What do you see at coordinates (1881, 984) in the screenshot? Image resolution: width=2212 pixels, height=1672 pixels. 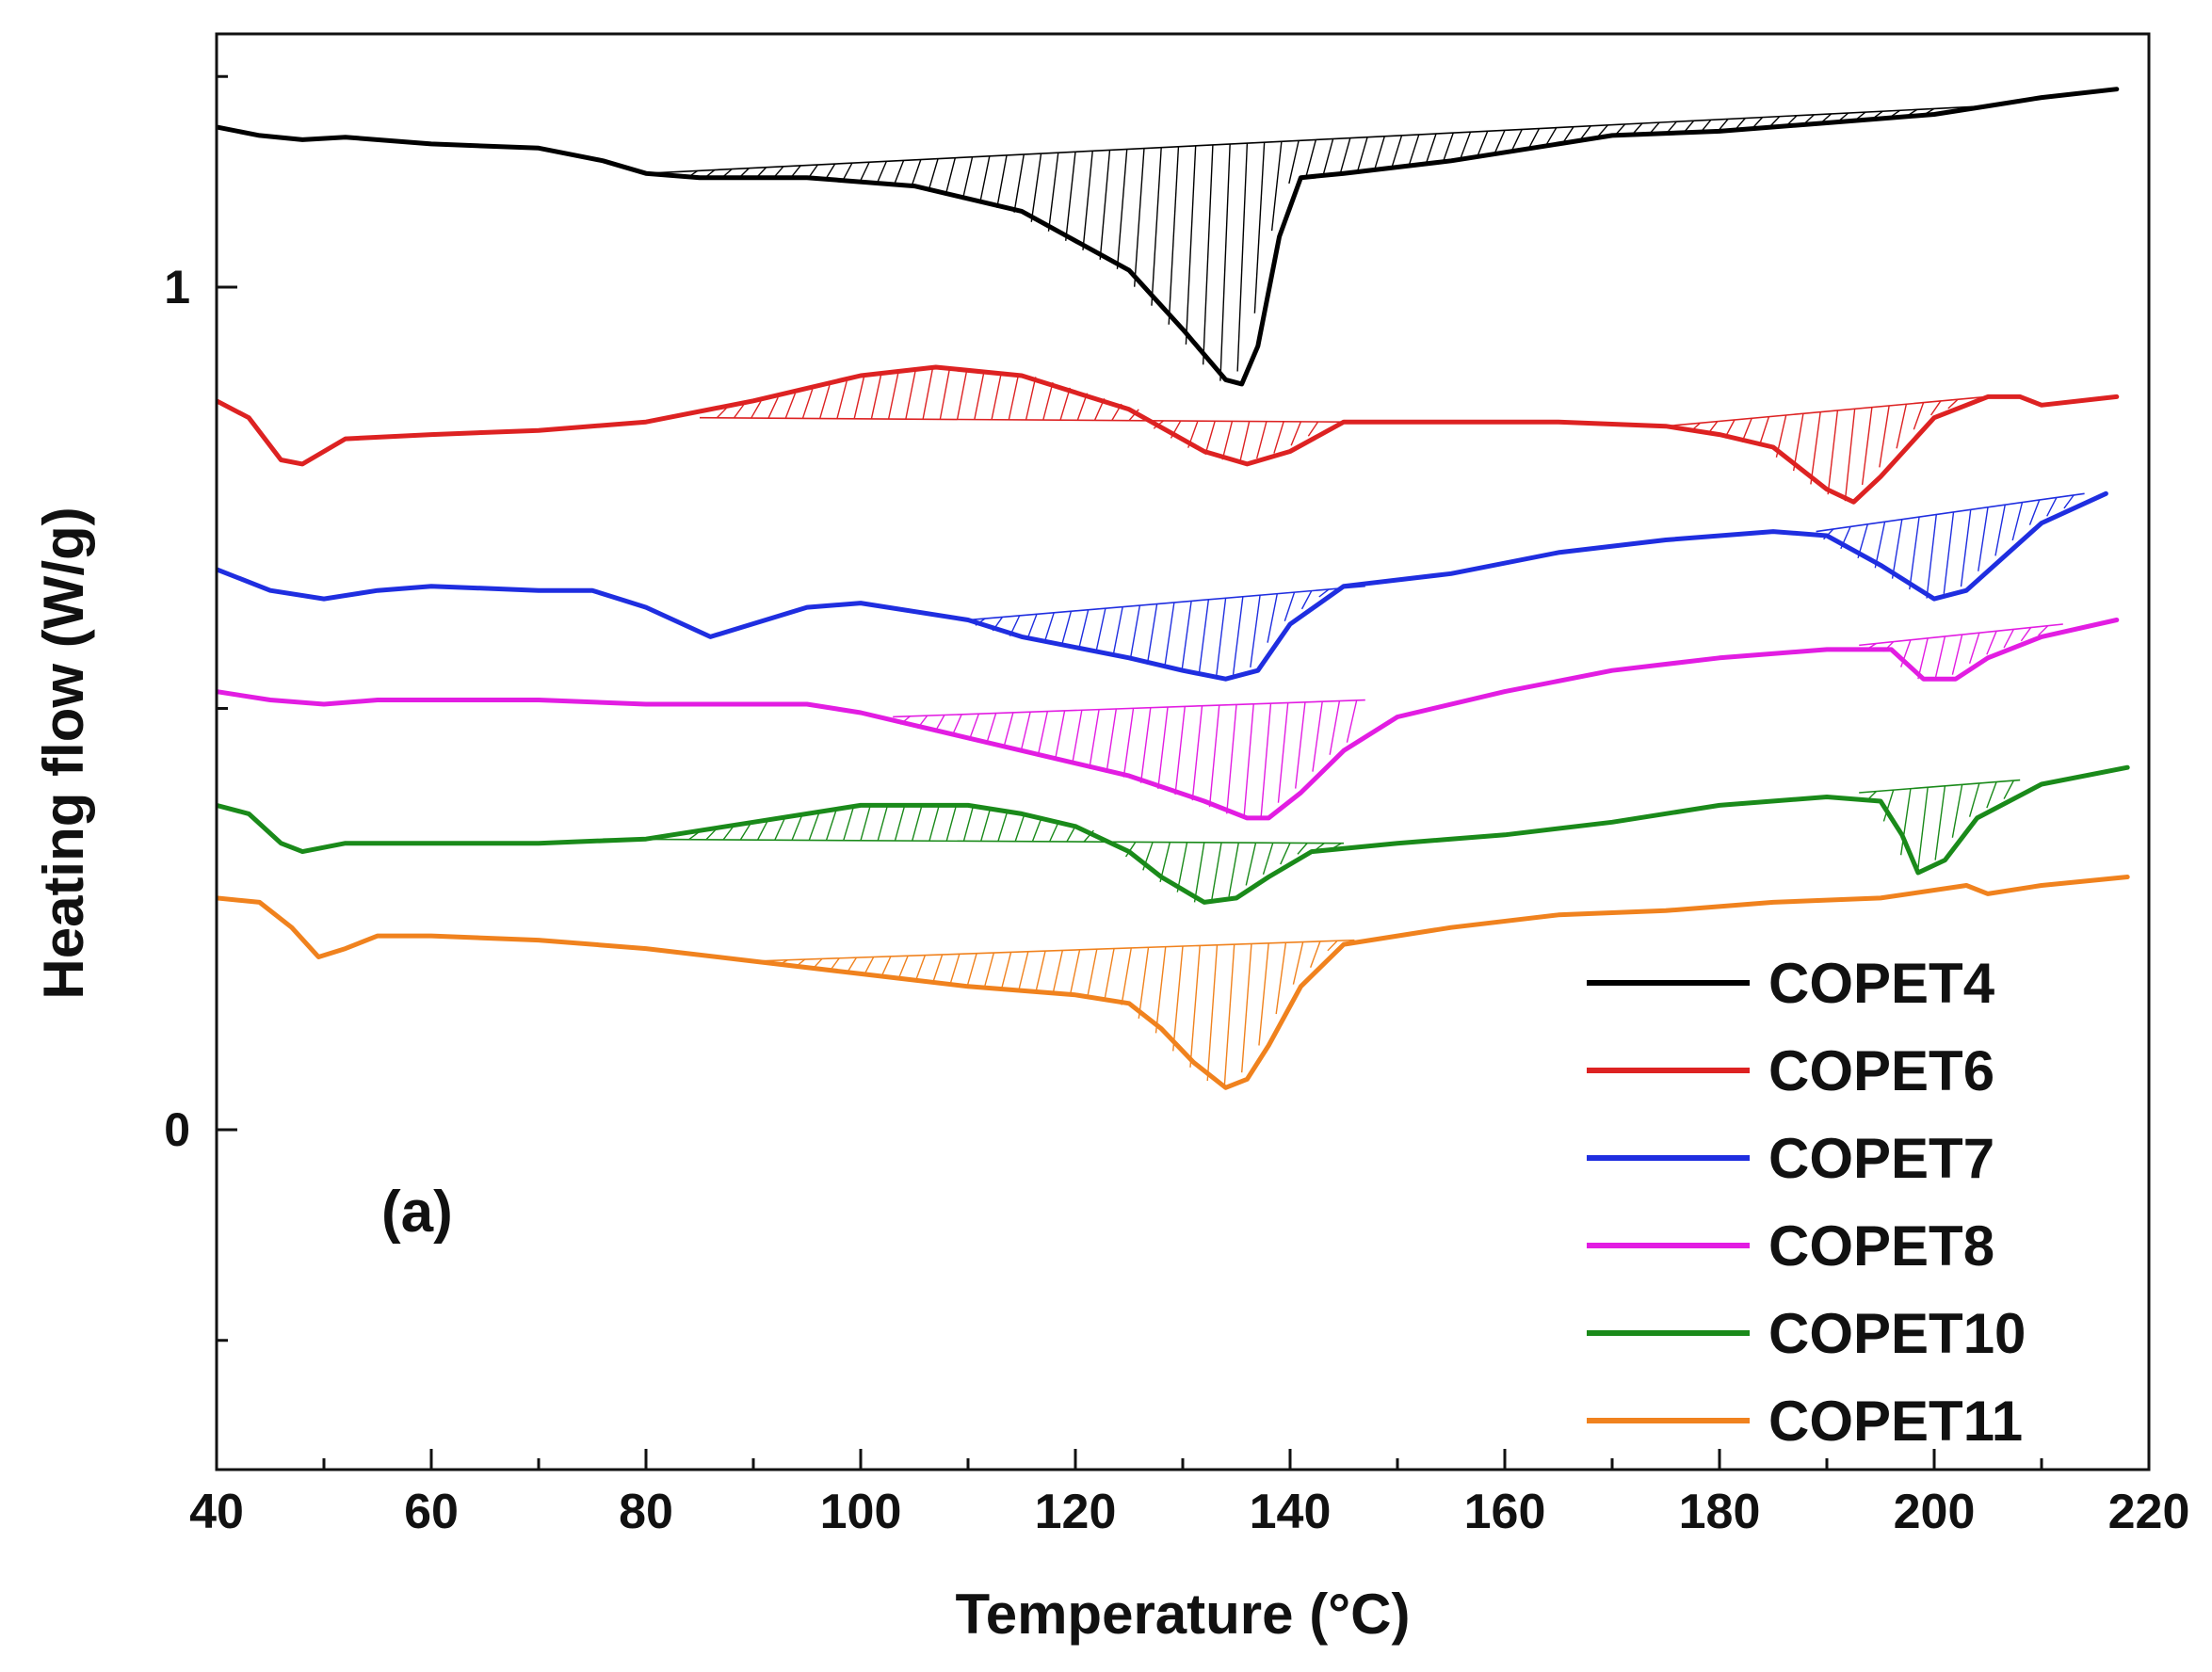 I see `legend-label: COPET4` at bounding box center [1881, 984].